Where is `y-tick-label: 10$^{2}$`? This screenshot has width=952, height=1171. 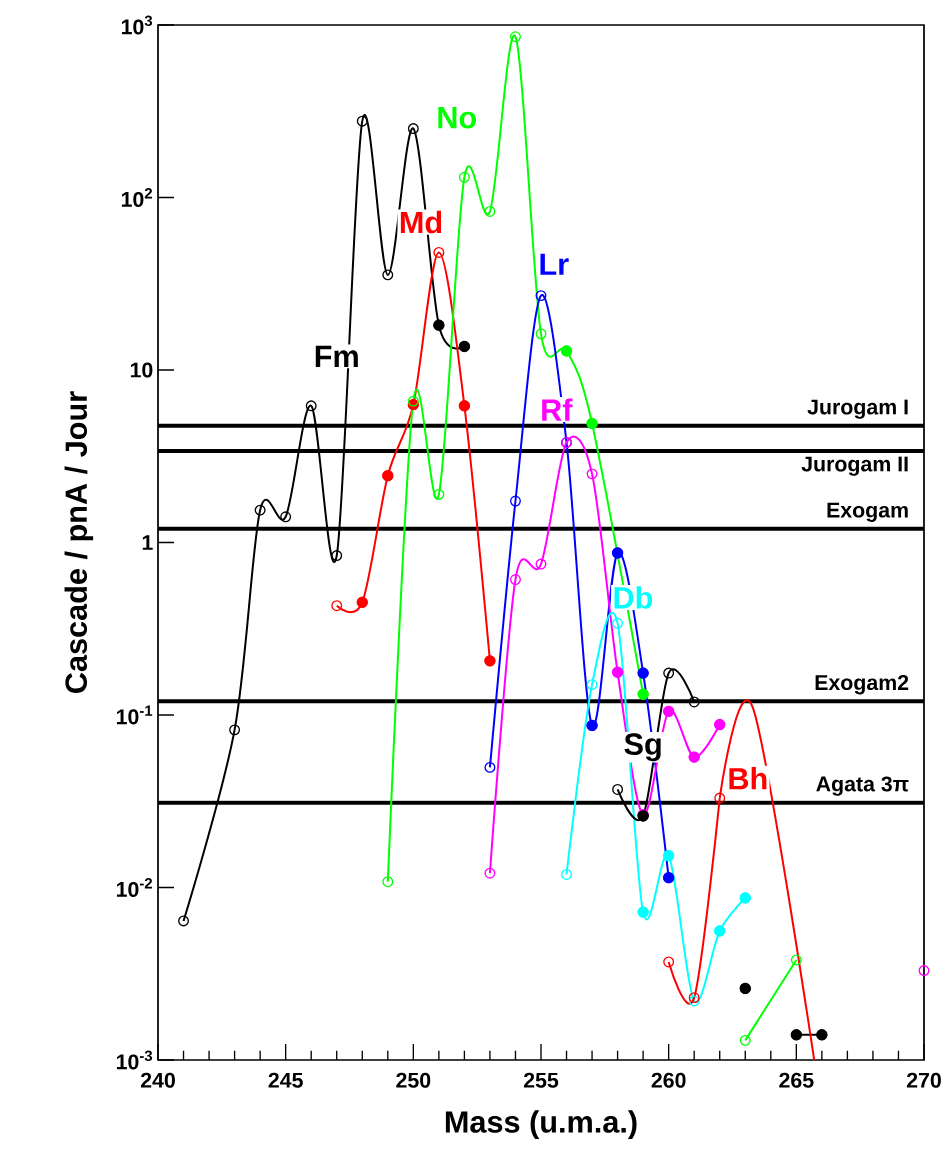 y-tick-label: 10$^{2}$ is located at coordinates (137, 197).